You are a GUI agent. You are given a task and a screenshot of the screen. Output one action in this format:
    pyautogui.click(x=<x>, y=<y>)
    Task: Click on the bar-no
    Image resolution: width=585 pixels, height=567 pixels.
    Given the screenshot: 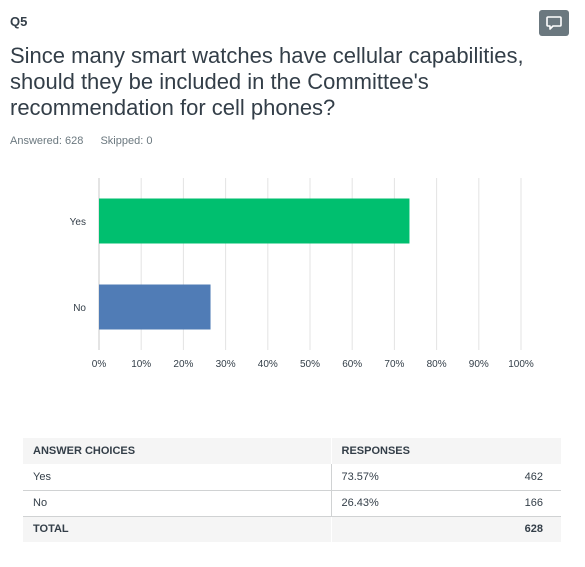 What is the action you would take?
    pyautogui.click(x=155, y=307)
    